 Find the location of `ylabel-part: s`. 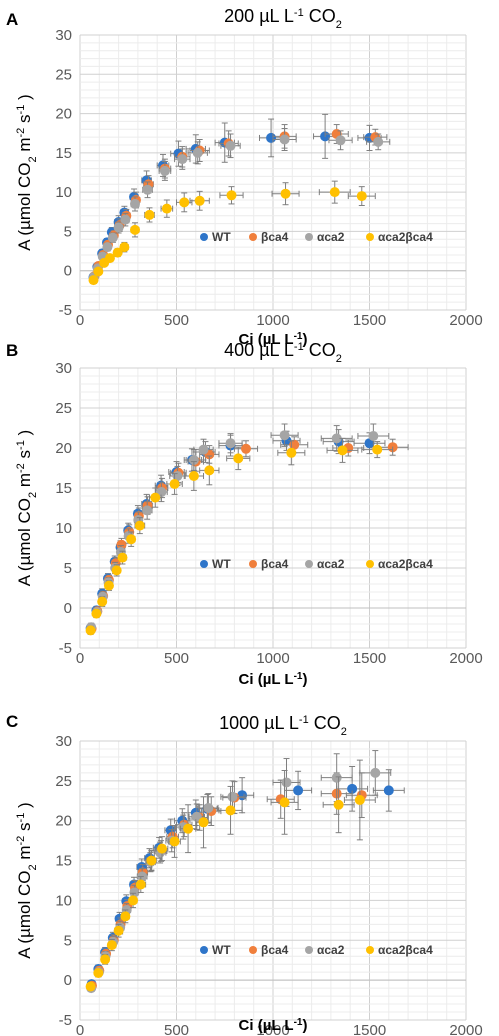

ylabel-part: s is located at coordinates (24, 828).